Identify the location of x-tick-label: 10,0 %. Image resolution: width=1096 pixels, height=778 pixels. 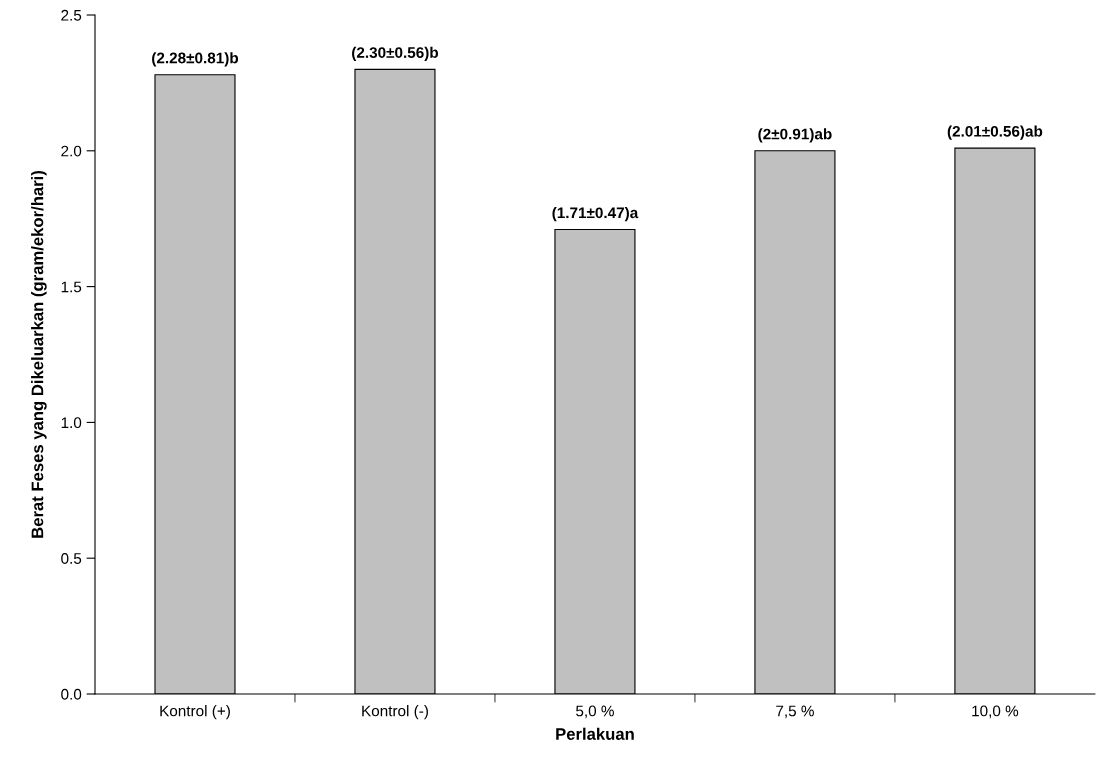
(995, 712).